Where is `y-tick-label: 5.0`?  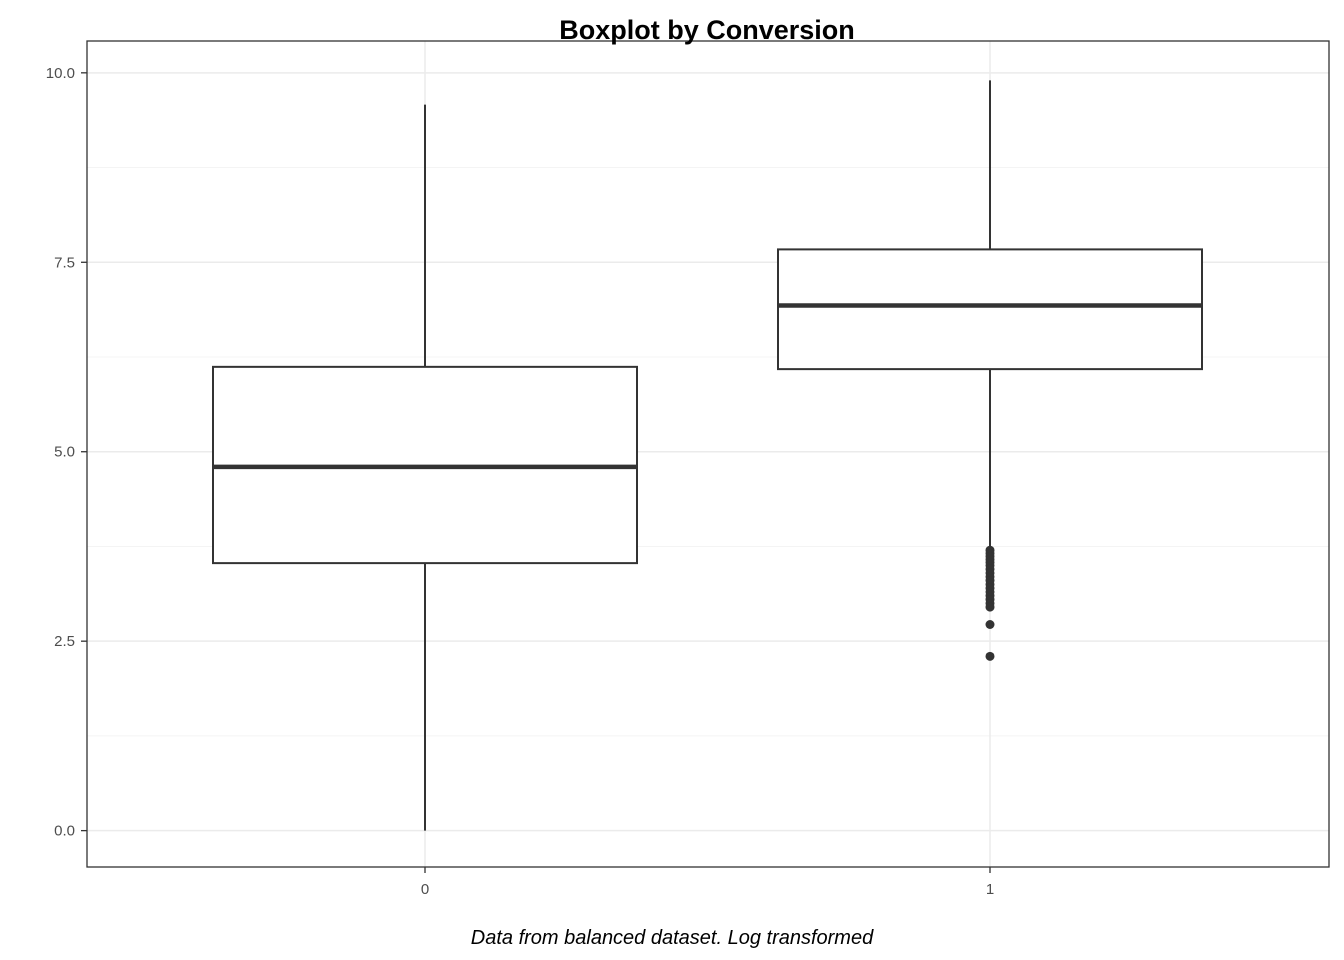 y-tick-label: 5.0 is located at coordinates (64, 452).